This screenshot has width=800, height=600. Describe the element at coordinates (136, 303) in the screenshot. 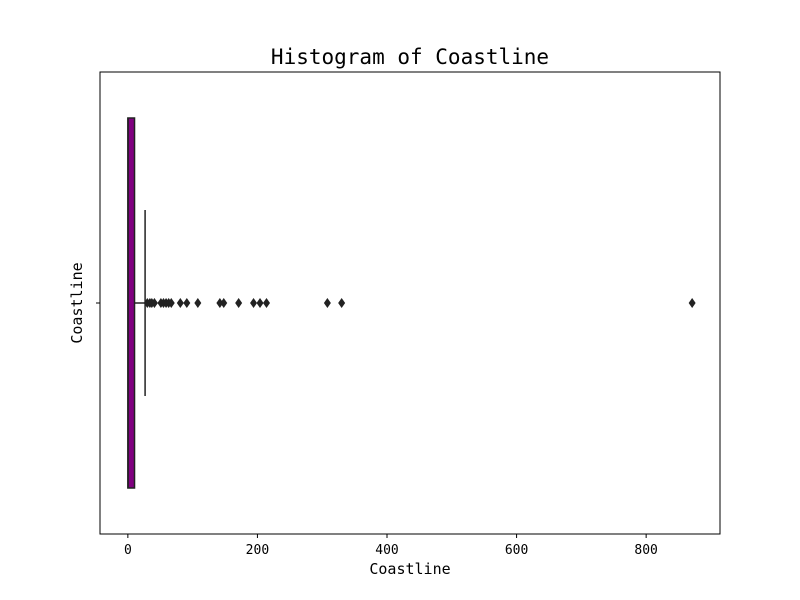

I see `boxplot` at that location.